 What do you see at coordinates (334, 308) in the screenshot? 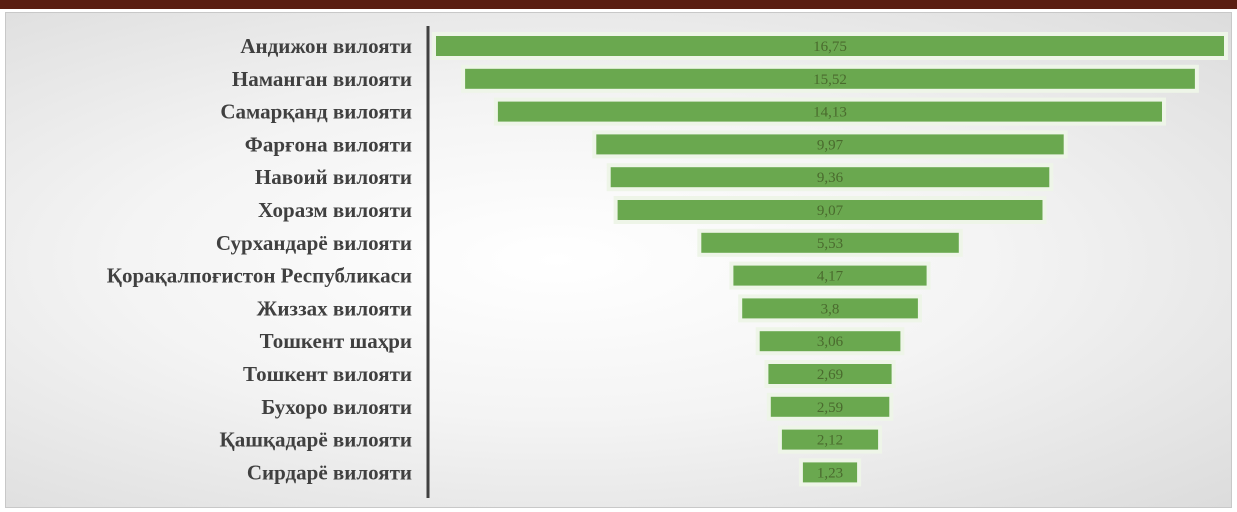
I see `category-label: Жиззах вилояти` at bounding box center [334, 308].